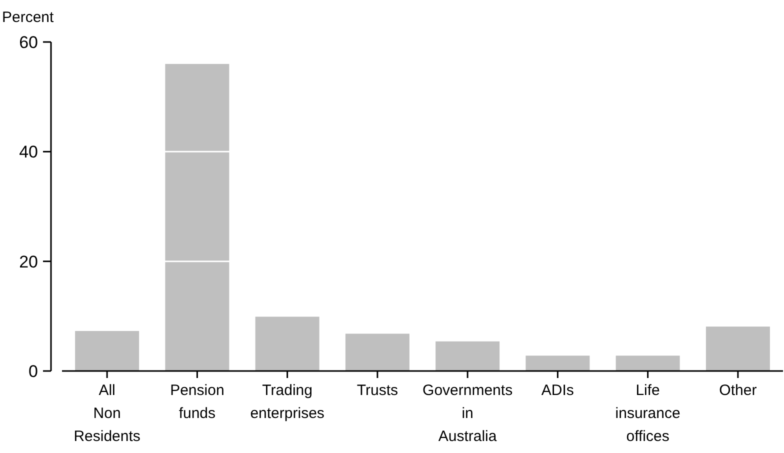  What do you see at coordinates (287, 402) in the screenshot?
I see `x-tick-label: Trading enterprises` at bounding box center [287, 402].